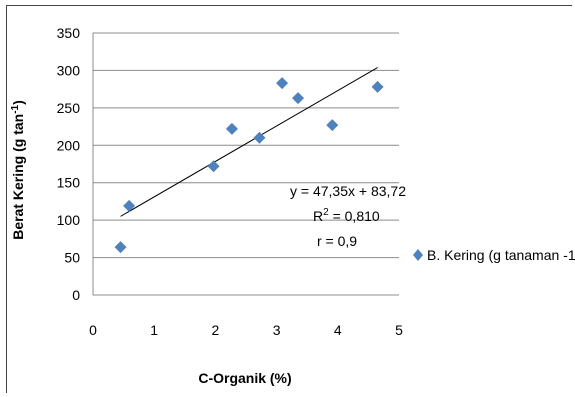 The width and height of the screenshot is (575, 397). Describe the element at coordinates (93, 330) in the screenshot. I see `x-tick-label-0: 0` at that location.